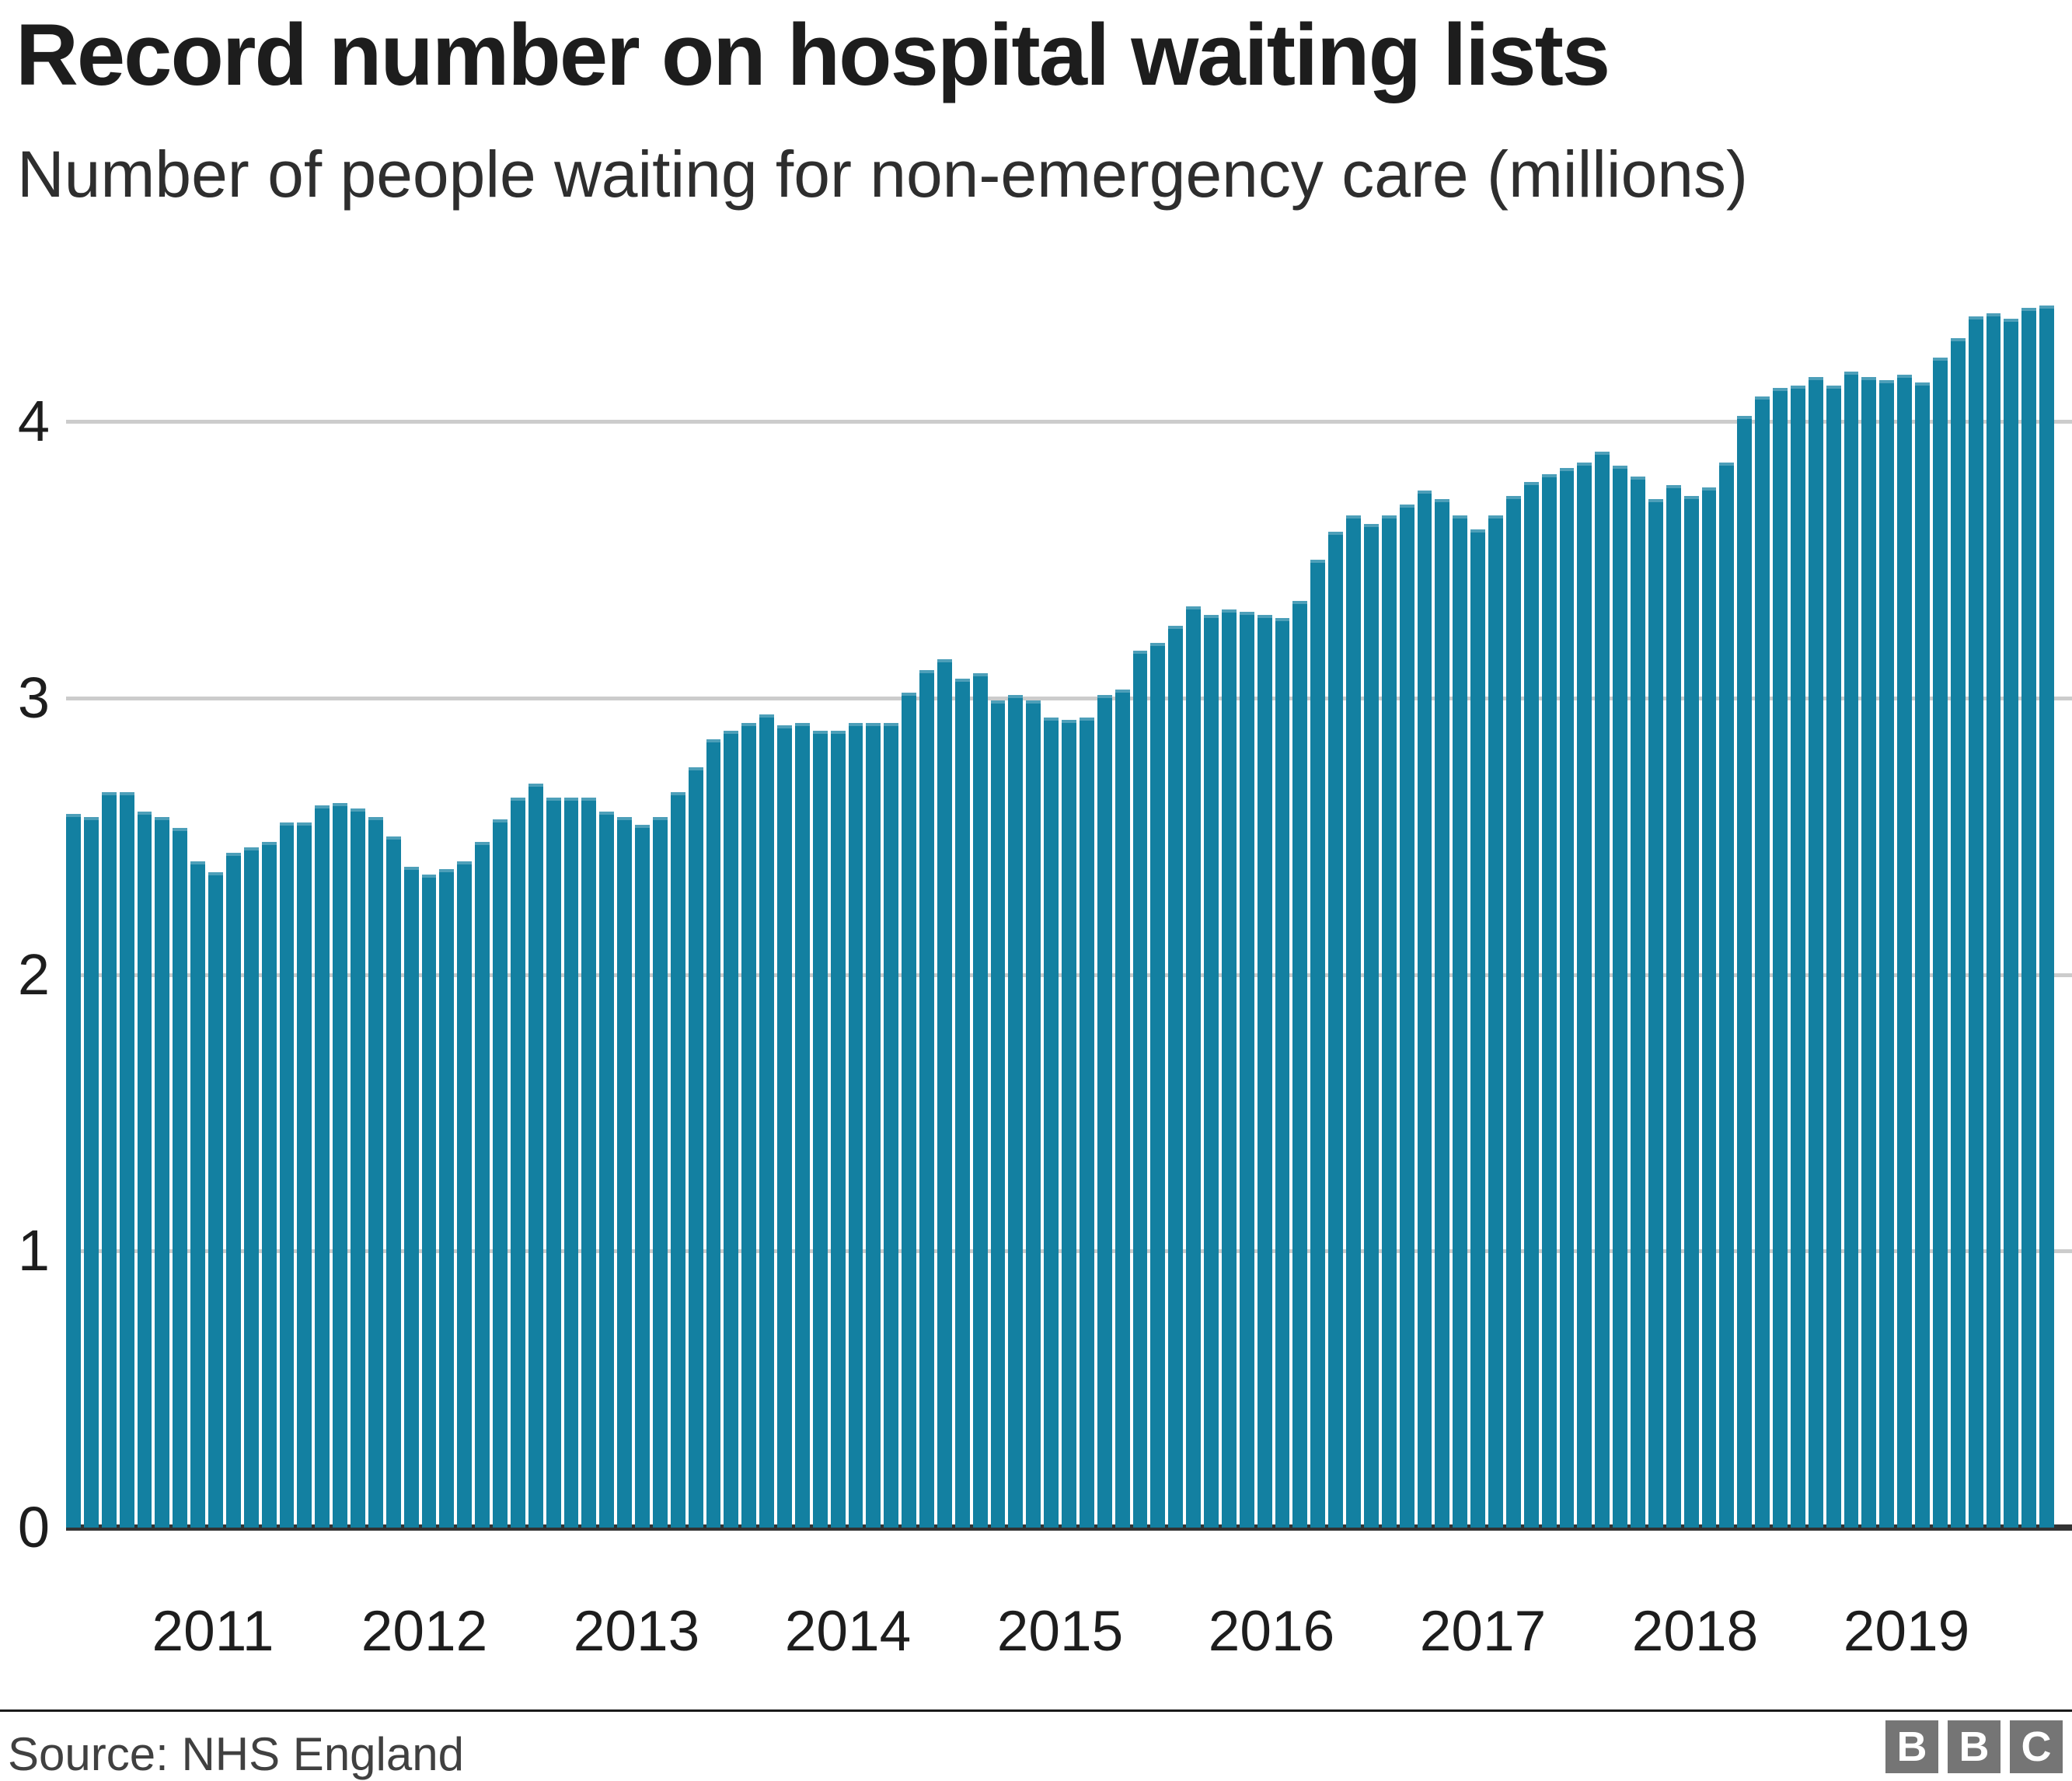 The image size is (2072, 1781). What do you see at coordinates (236, 1754) in the screenshot?
I see `source-text: Source: NHS England` at bounding box center [236, 1754].